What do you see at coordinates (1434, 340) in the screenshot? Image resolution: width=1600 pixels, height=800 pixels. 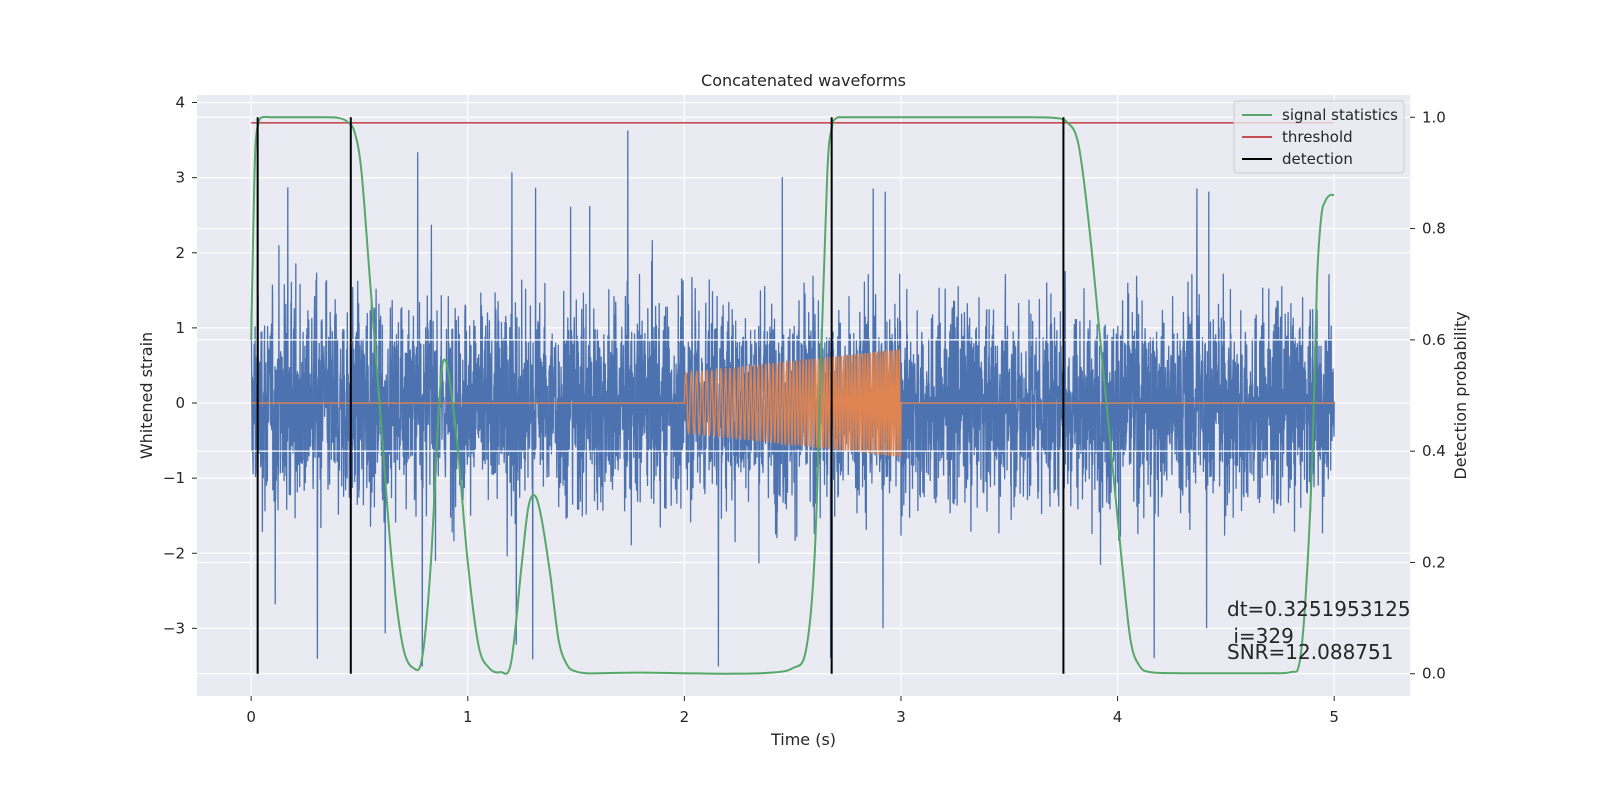 I see `y-right-tick-label: 0.6` at bounding box center [1434, 340].